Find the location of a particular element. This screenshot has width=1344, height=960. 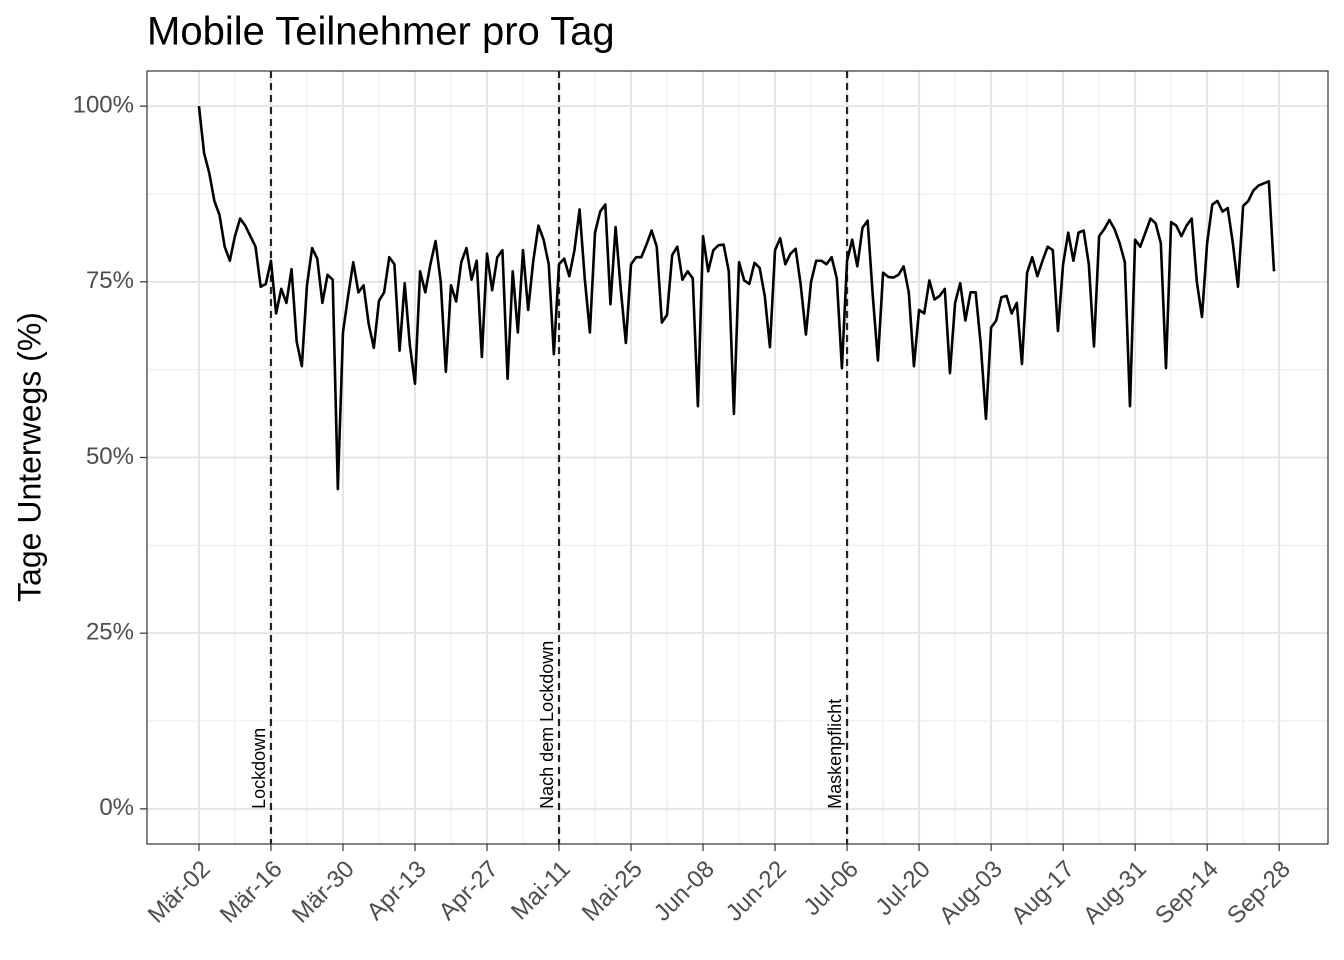

event-label: Maskenpflicht is located at coordinates (835, 754).